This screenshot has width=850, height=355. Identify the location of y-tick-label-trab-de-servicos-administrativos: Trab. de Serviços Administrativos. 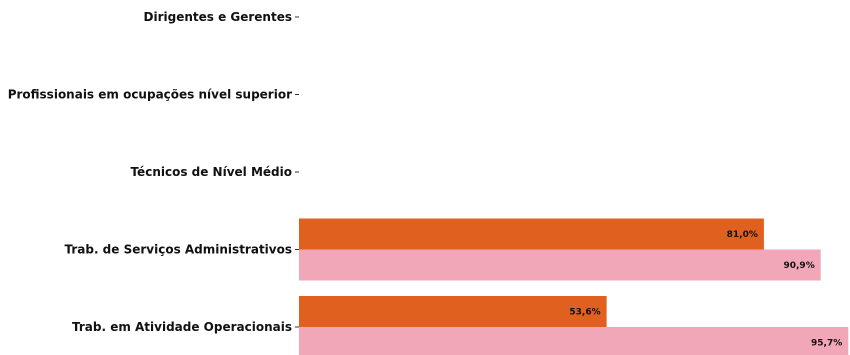
(178, 250).